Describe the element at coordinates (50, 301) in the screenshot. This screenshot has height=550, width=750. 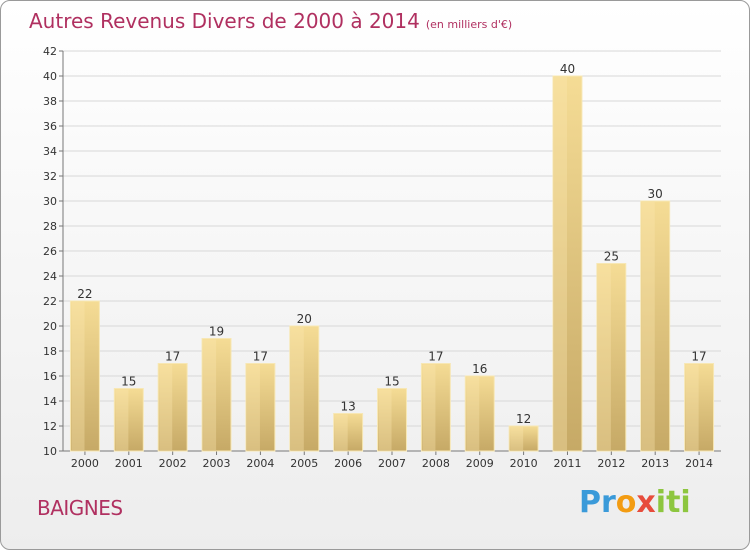
I see `y-tick-label: 22` at that location.